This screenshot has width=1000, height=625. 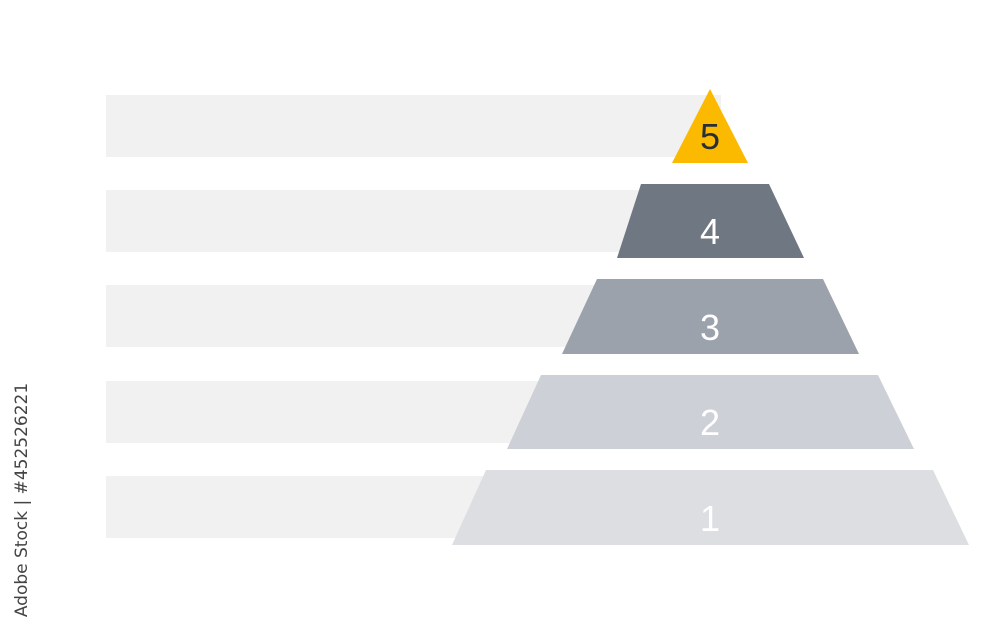 What do you see at coordinates (710, 422) in the screenshot?
I see `tier-label-2: 2` at bounding box center [710, 422].